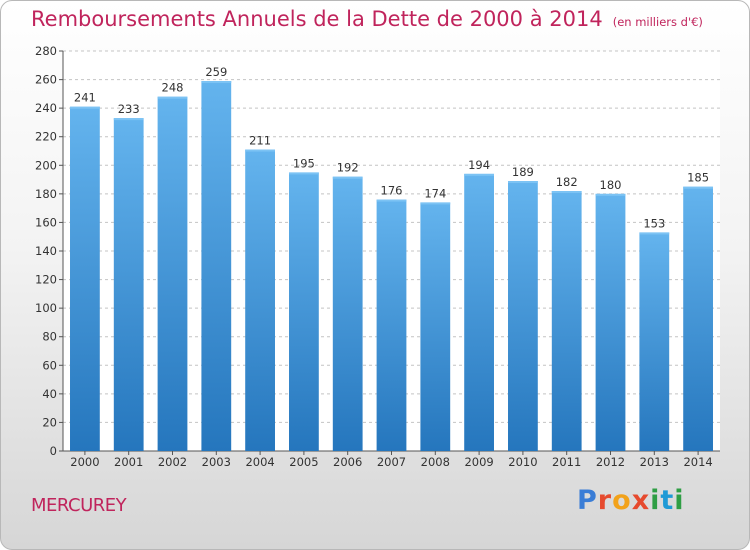  Describe the element at coordinates (46, 222) in the screenshot. I see `y-tick-label: 160` at that location.